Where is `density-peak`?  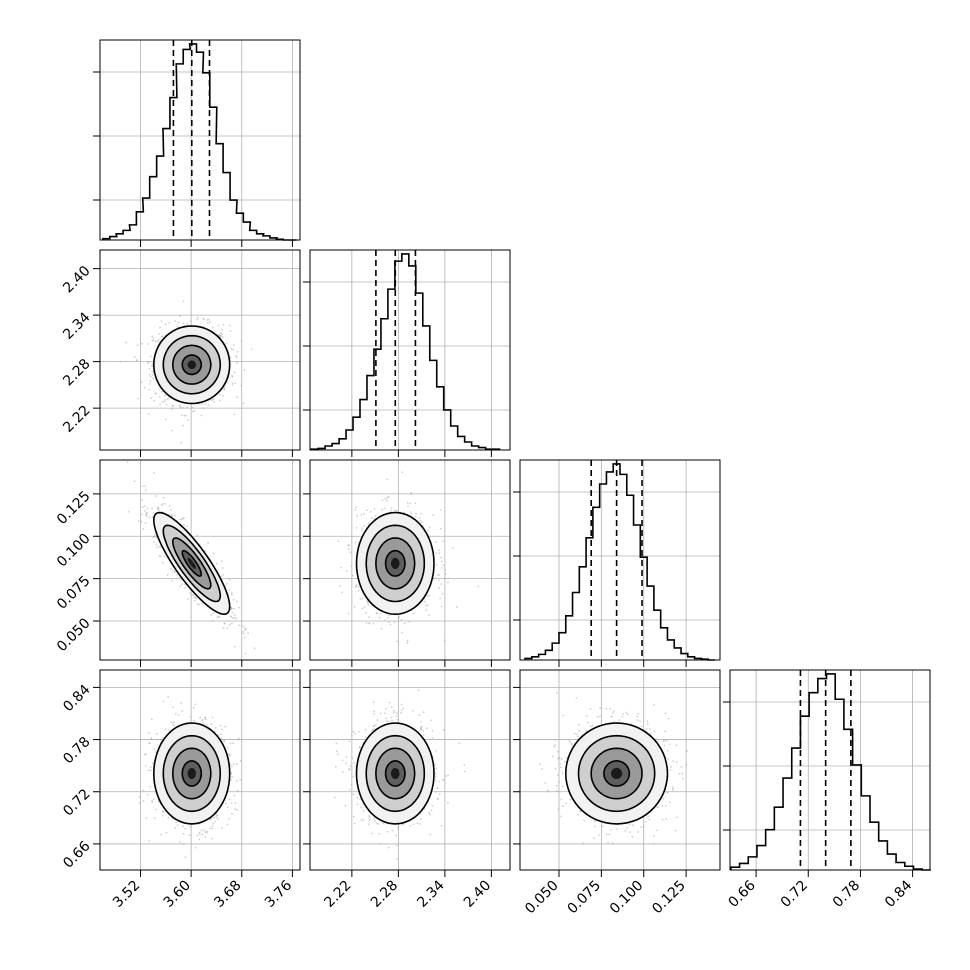 density-peak is located at coordinates (395, 563).